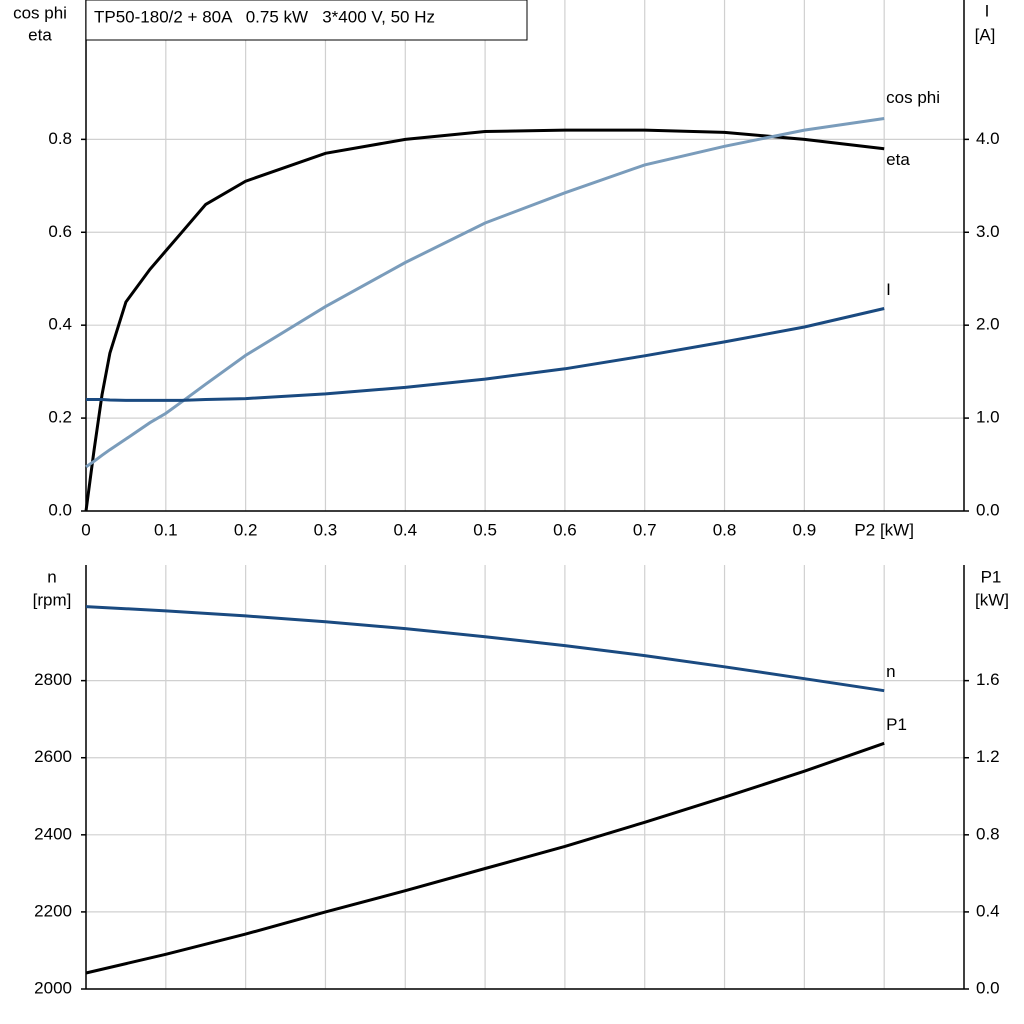 Image resolution: width=1024 pixels, height=1024 pixels. What do you see at coordinates (805, 529) in the screenshot?
I see `x-tick-label: 0.9` at bounding box center [805, 529].